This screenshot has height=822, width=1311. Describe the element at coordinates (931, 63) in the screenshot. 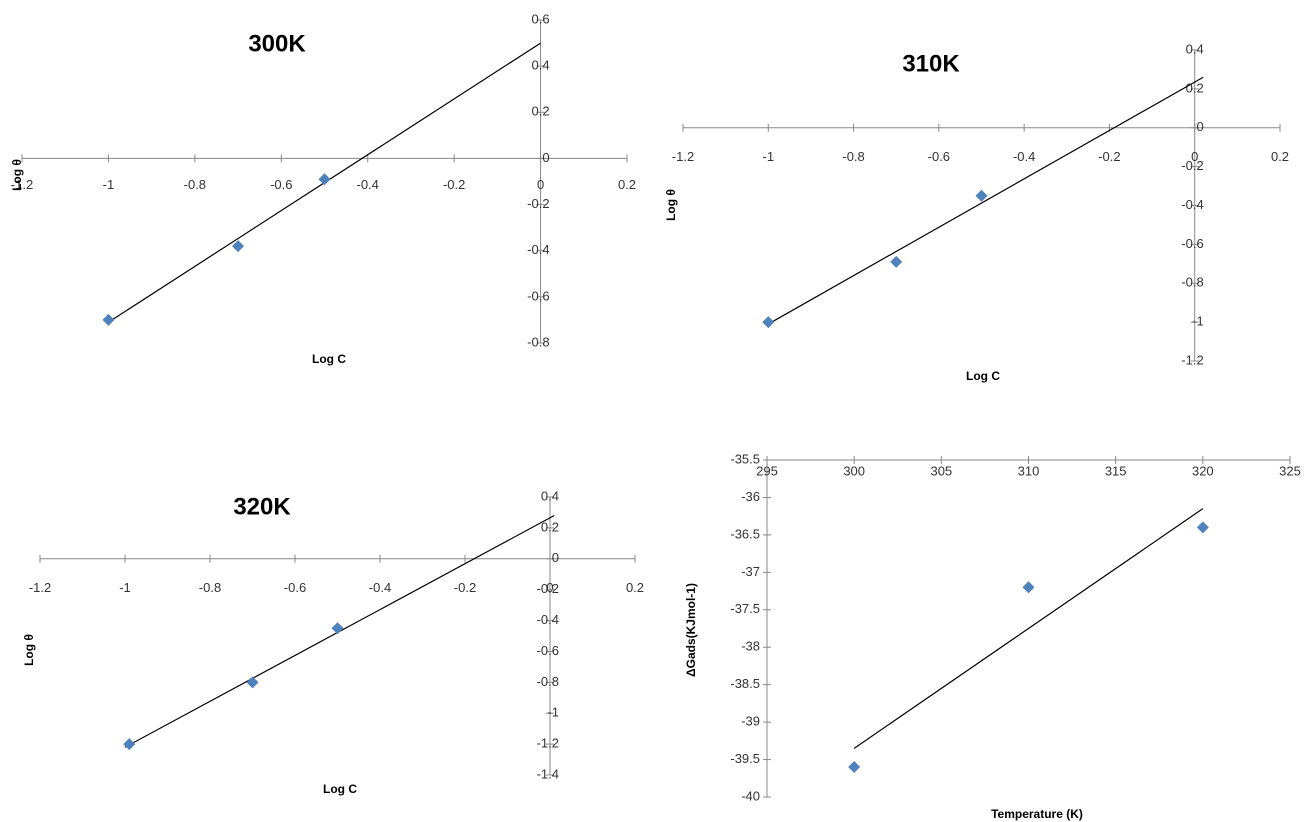

I see `chart-title: 310K` at that location.